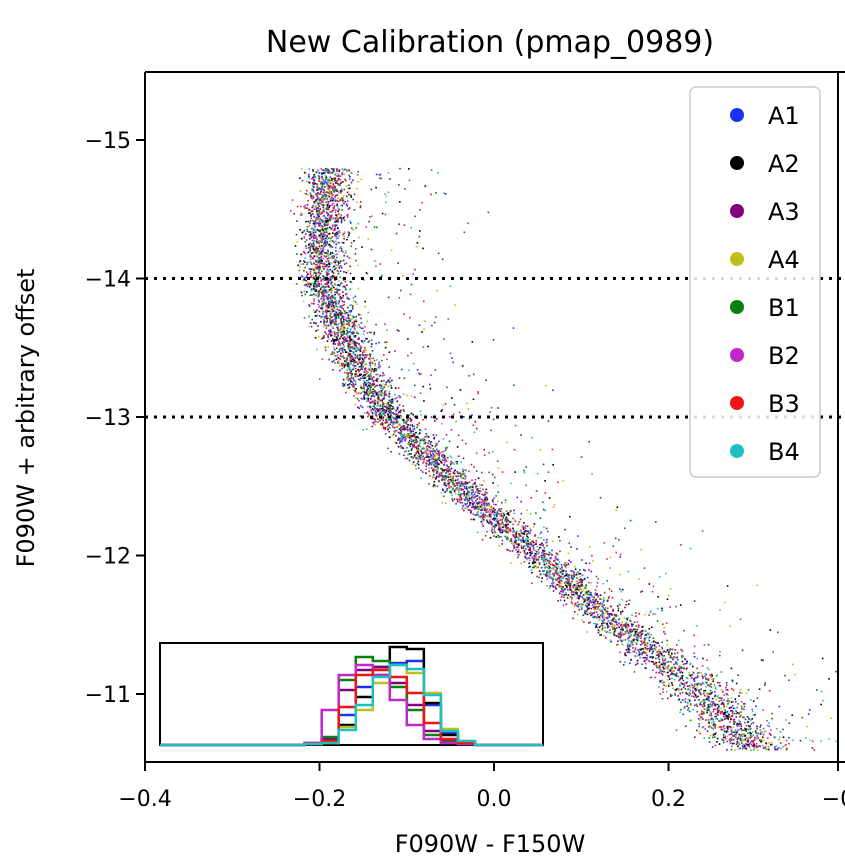 The width and height of the screenshot is (845, 860). I want to click on x-tick-label: 0.2, so click(668, 799).